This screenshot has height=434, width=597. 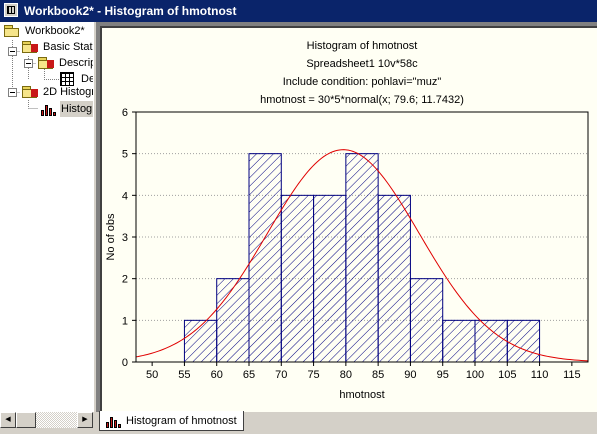 What do you see at coordinates (76, 63) in the screenshot?
I see `tree-item-label: Descrip` at bounding box center [76, 63].